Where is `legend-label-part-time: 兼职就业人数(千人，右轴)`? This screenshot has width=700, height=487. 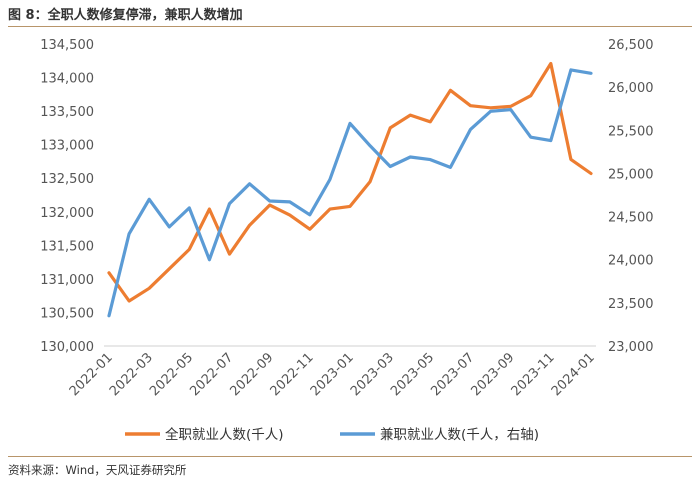 legend-label-part-time: 兼职就业人数(千人，右轴) is located at coordinates (459, 435).